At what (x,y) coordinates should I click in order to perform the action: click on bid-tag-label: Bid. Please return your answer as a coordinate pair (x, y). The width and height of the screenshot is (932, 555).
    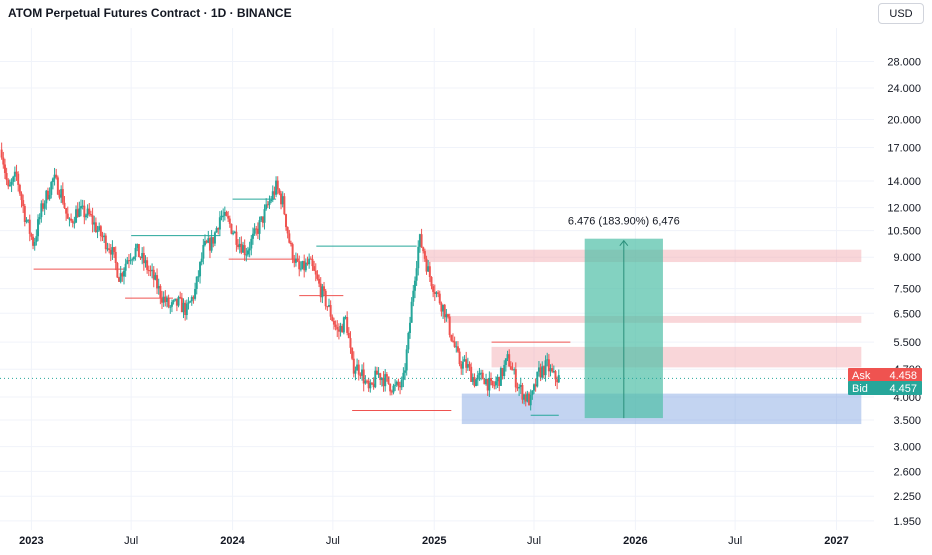
    Looking at the image, I should click on (860, 389).